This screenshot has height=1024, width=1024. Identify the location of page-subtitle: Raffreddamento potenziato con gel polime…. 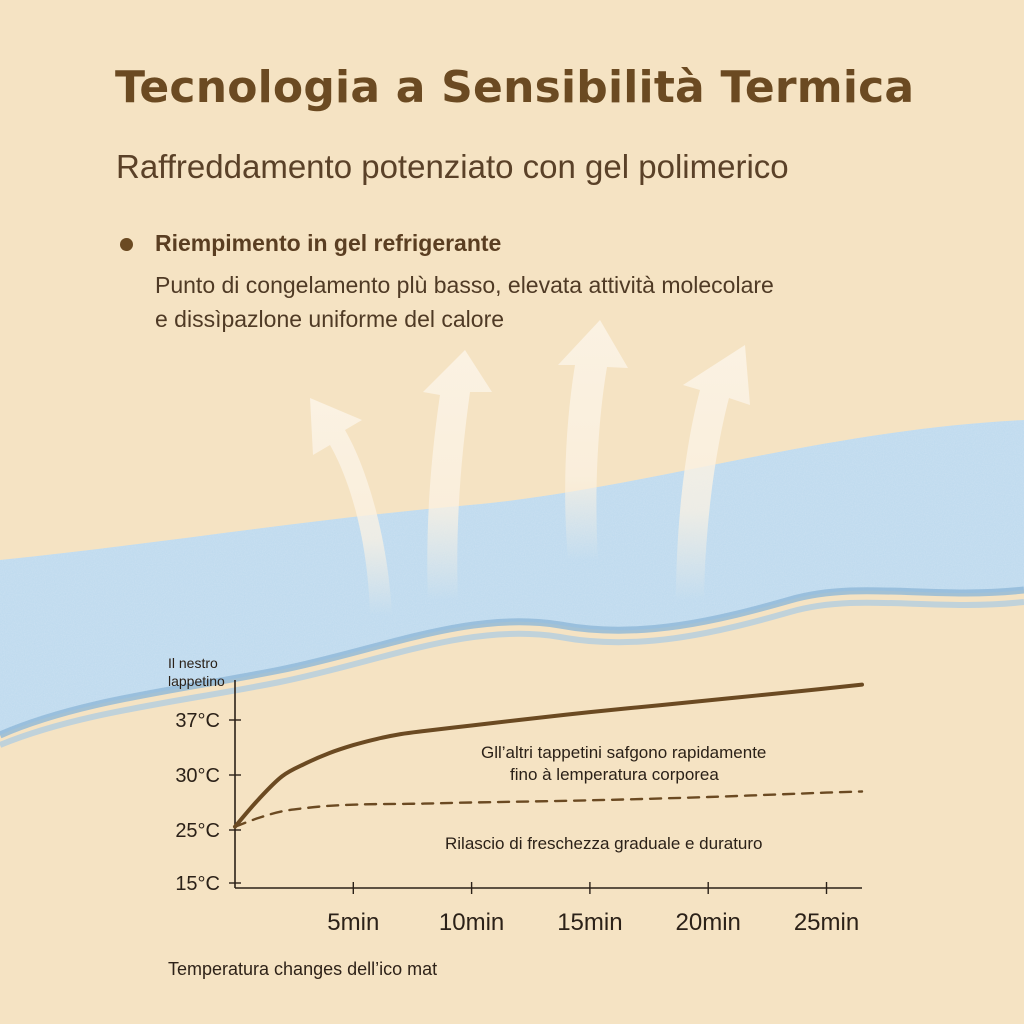
(452, 166).